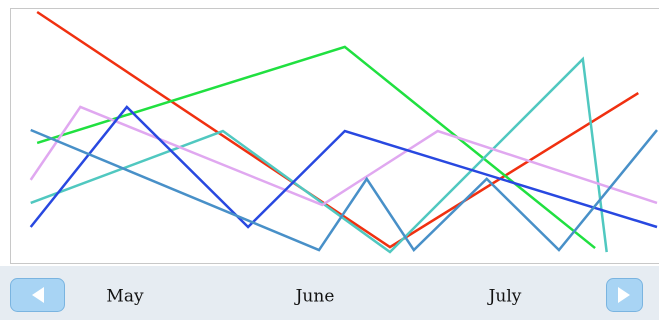 The width and height of the screenshot is (659, 320). What do you see at coordinates (37, 295) in the screenshot?
I see `prev-button` at bounding box center [37, 295].